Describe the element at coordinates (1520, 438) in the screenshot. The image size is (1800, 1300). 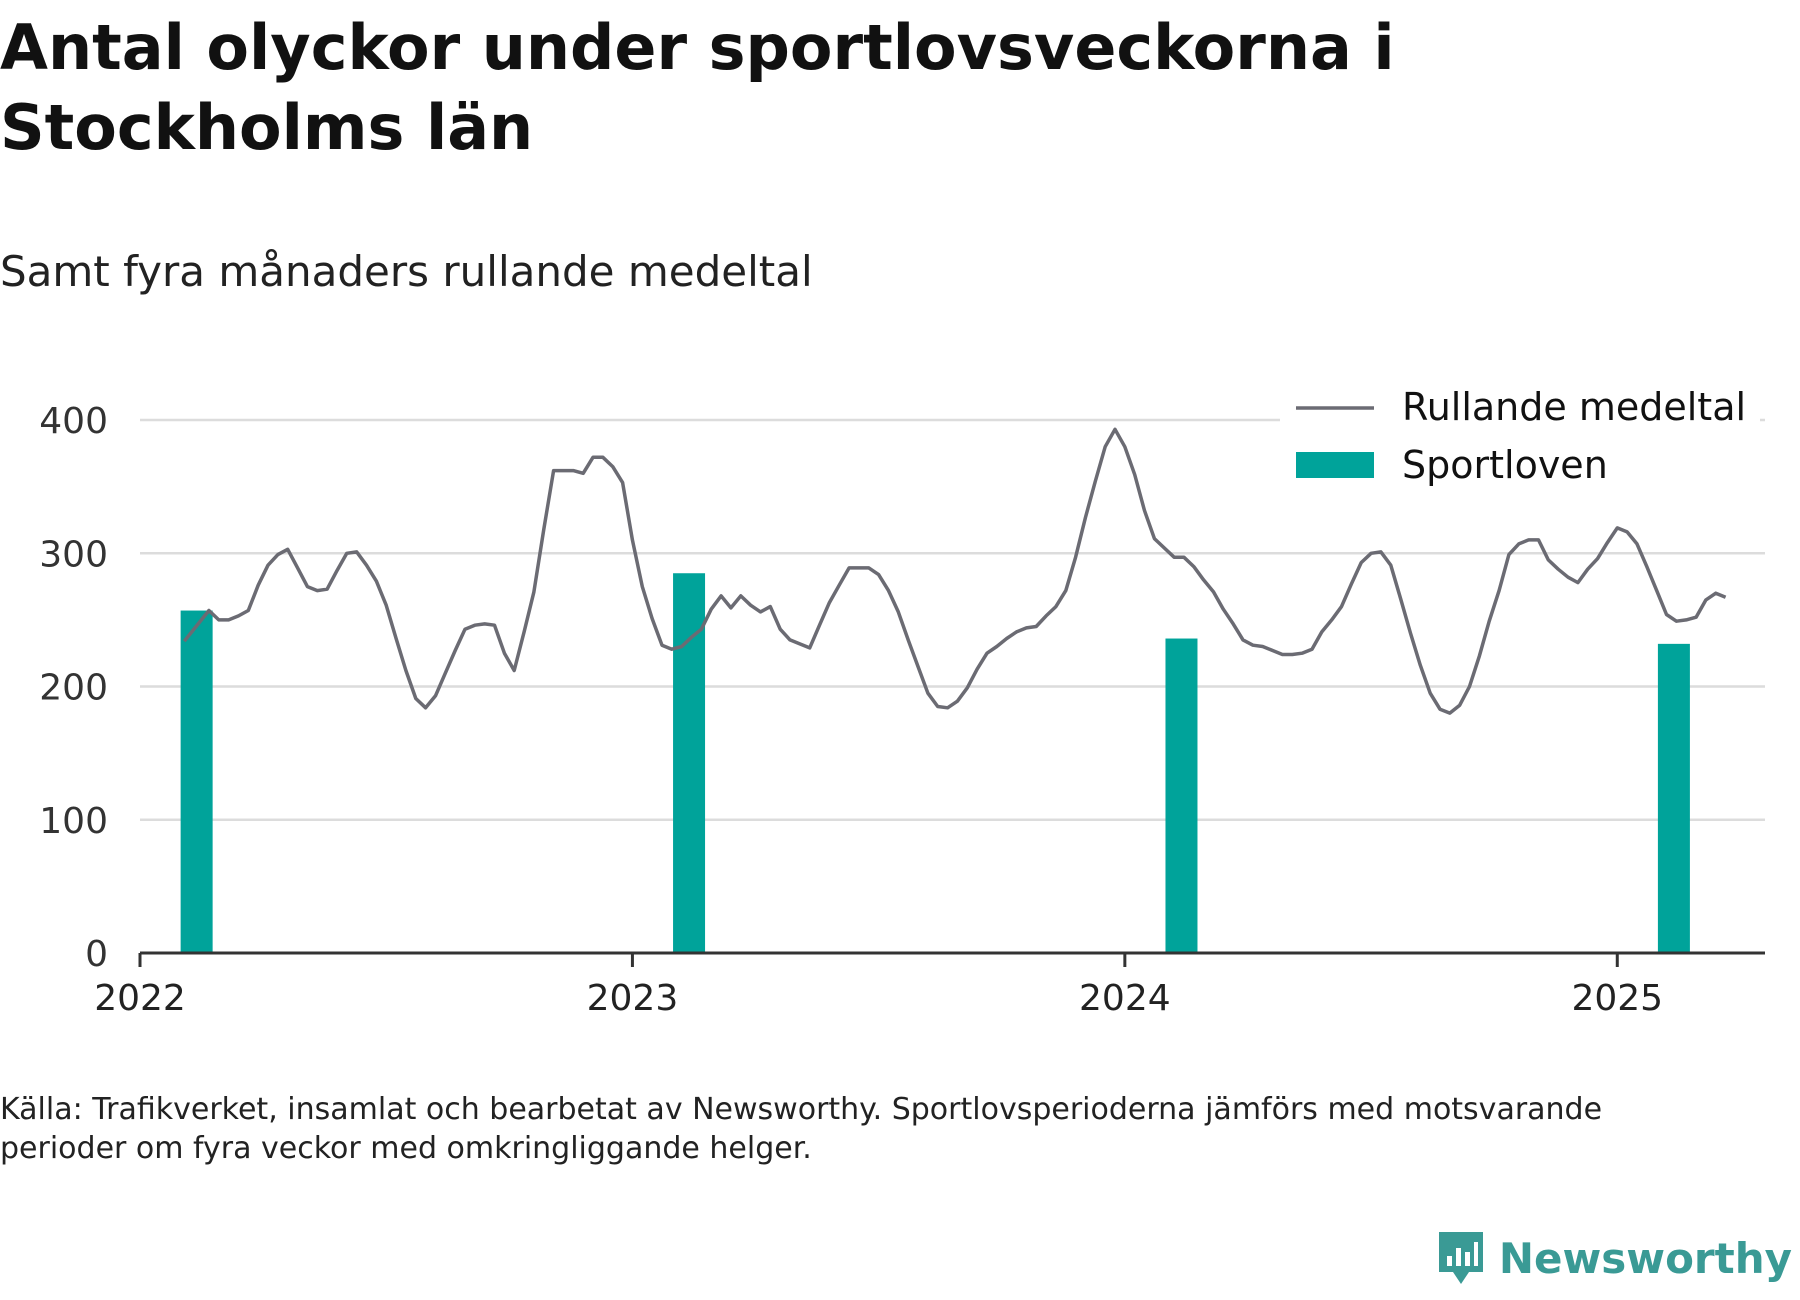
I see `legend: Rullande medeltal Sportloven` at that location.